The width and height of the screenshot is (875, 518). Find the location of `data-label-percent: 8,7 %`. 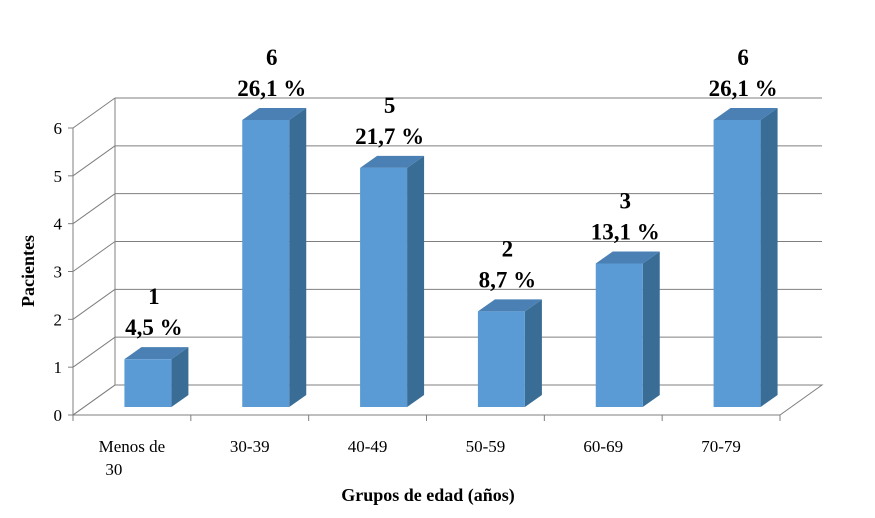

data-label-percent: 8,7 % is located at coordinates (508, 279).